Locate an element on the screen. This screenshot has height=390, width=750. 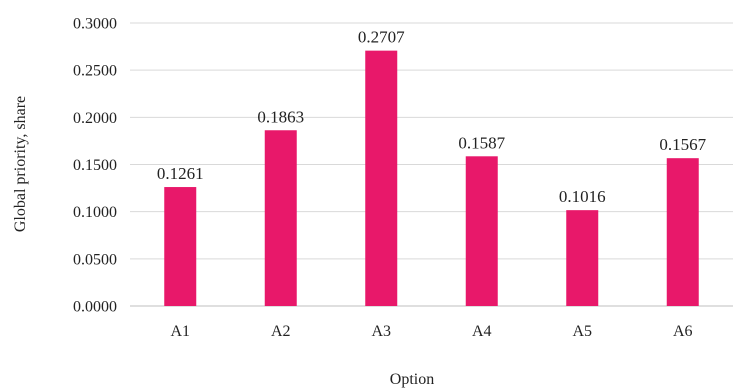
y-tick-label: 0.0500 is located at coordinates (95, 259).